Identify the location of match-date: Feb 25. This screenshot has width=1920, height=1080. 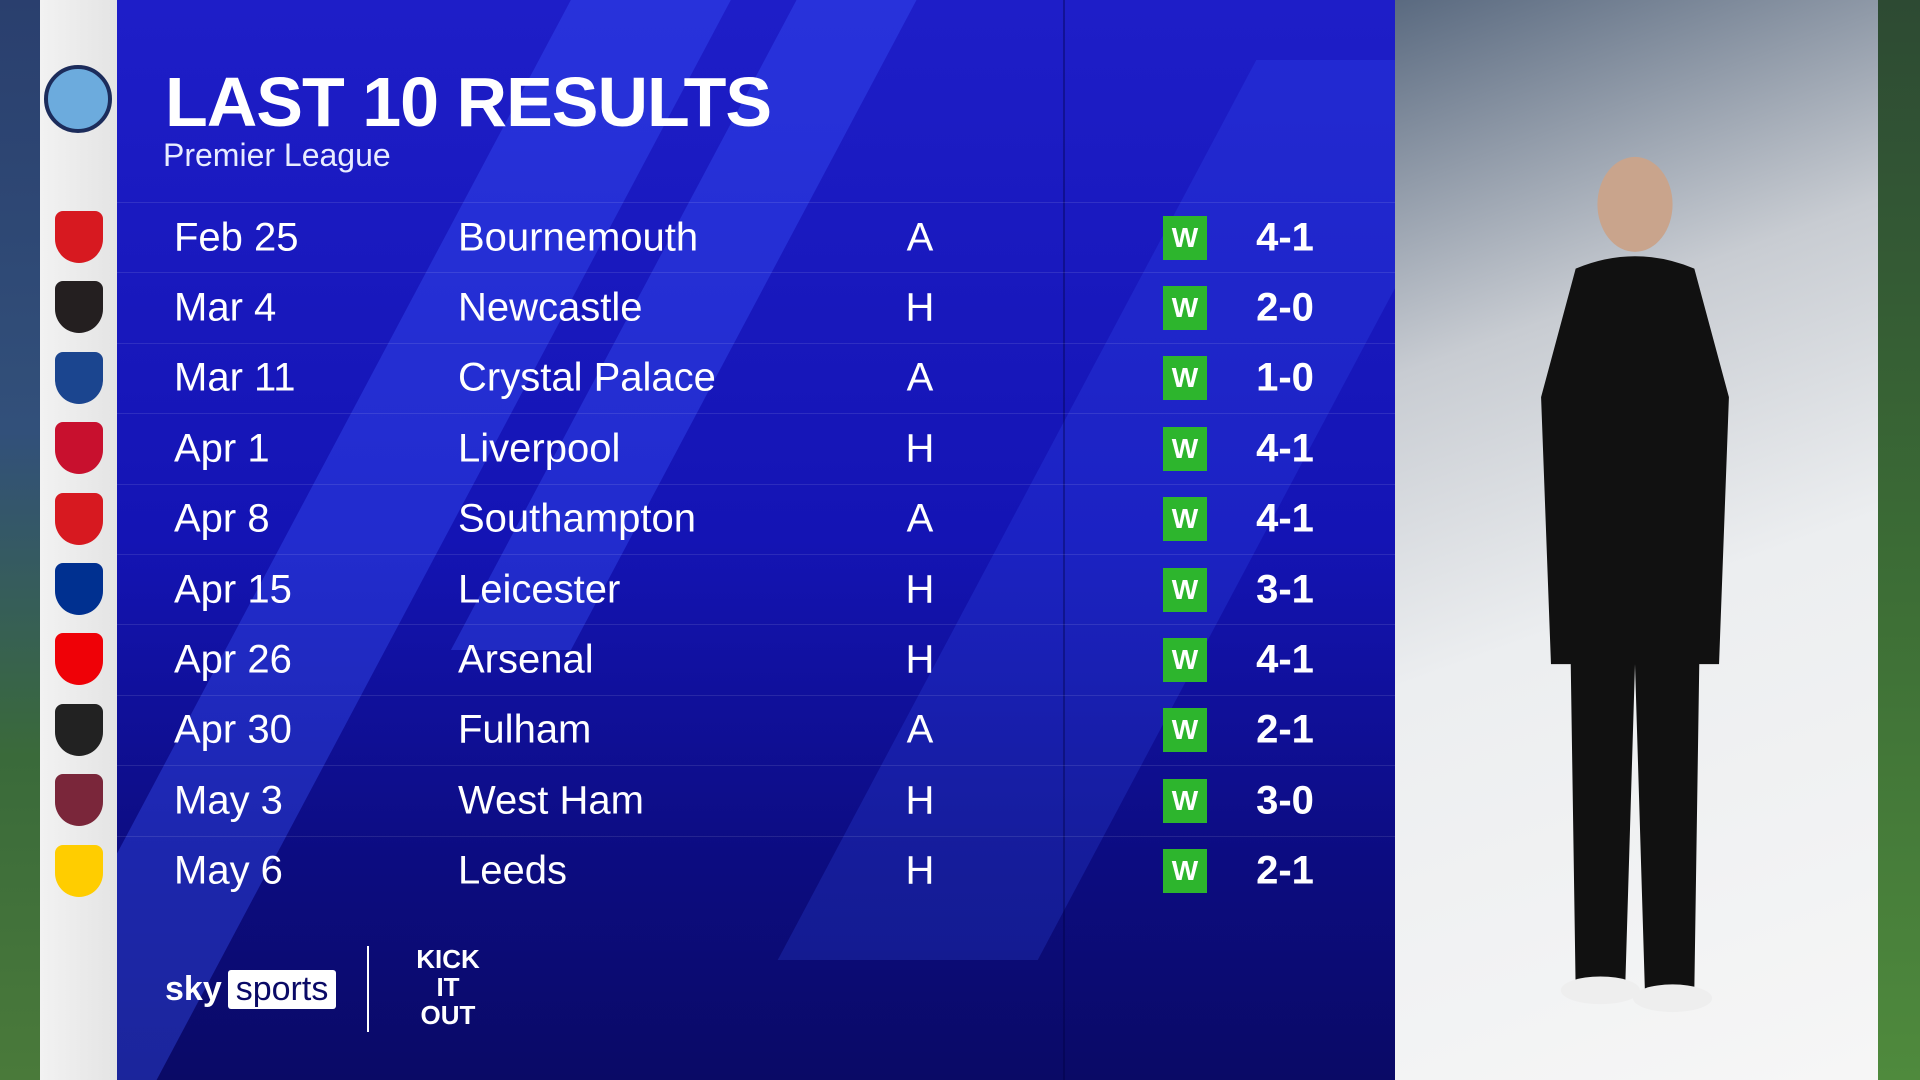
(236, 237).